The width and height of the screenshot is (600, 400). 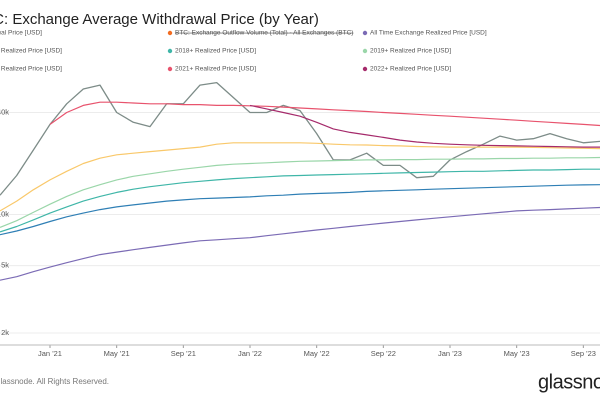 What do you see at coordinates (517, 353) in the screenshot?
I see `x-tick-label: May '23` at bounding box center [517, 353].